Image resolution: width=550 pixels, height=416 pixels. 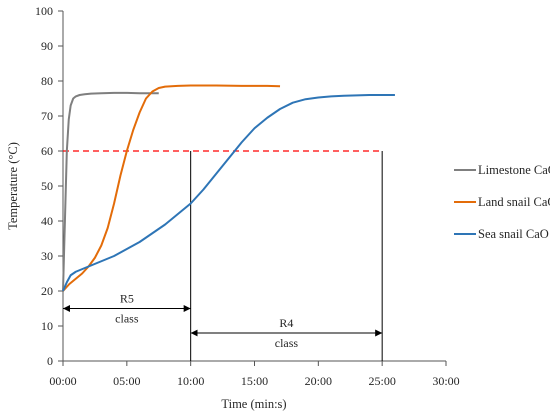 I want to click on annotation-r4-sub: class, so click(x=287, y=343).